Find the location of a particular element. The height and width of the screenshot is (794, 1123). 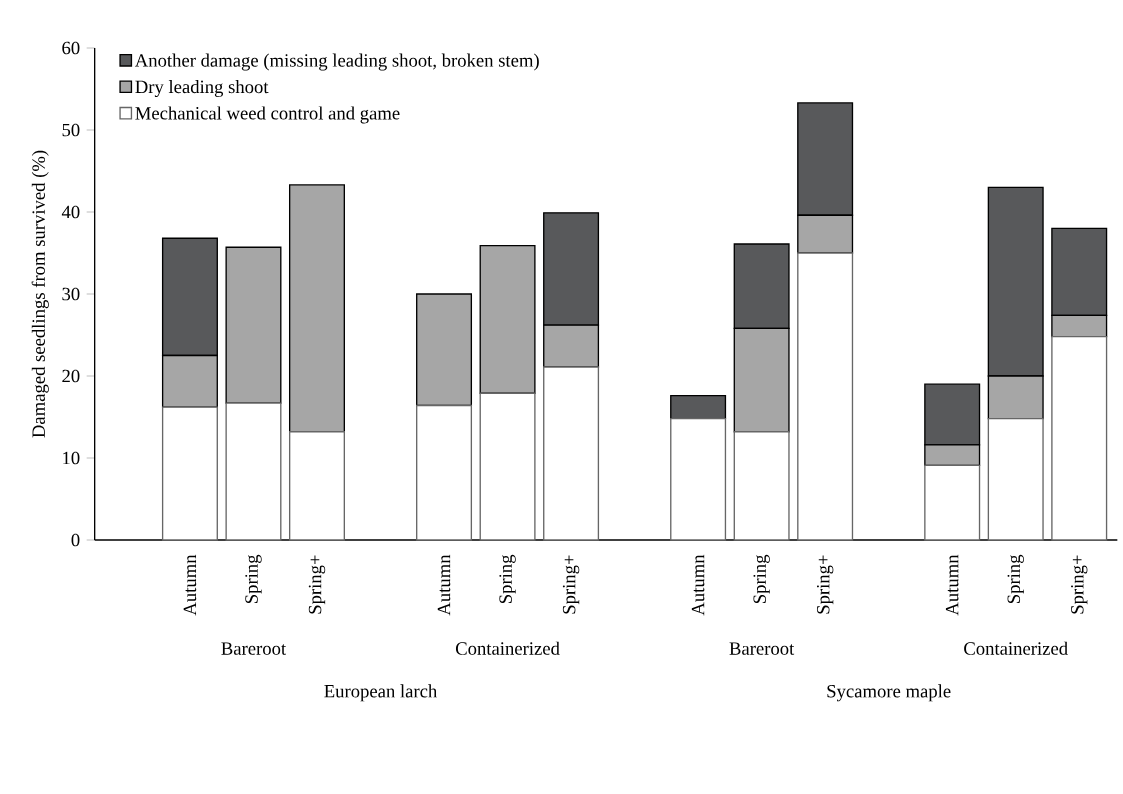

y-tick-label: 50 is located at coordinates (71, 130).